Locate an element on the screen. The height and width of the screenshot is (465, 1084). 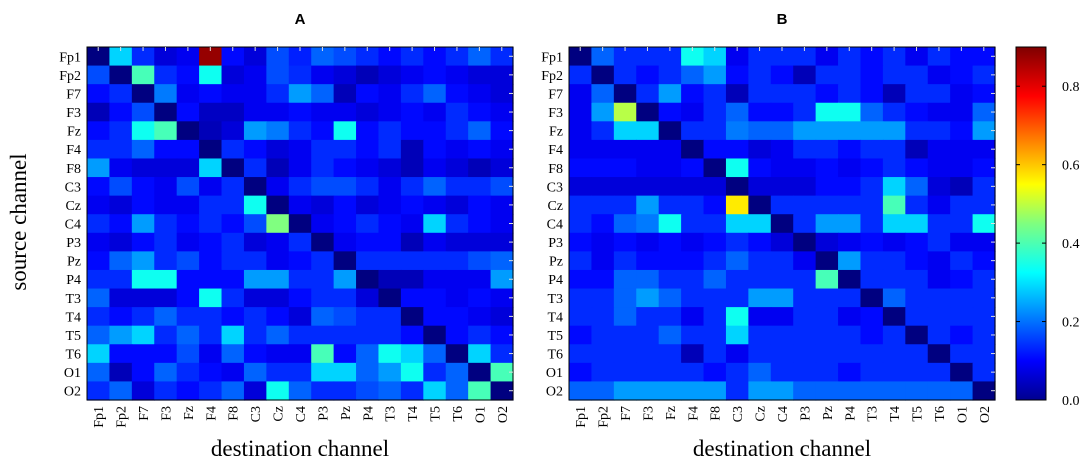
heatmap-cell-a-F3-F8 is located at coordinates (233, 112).